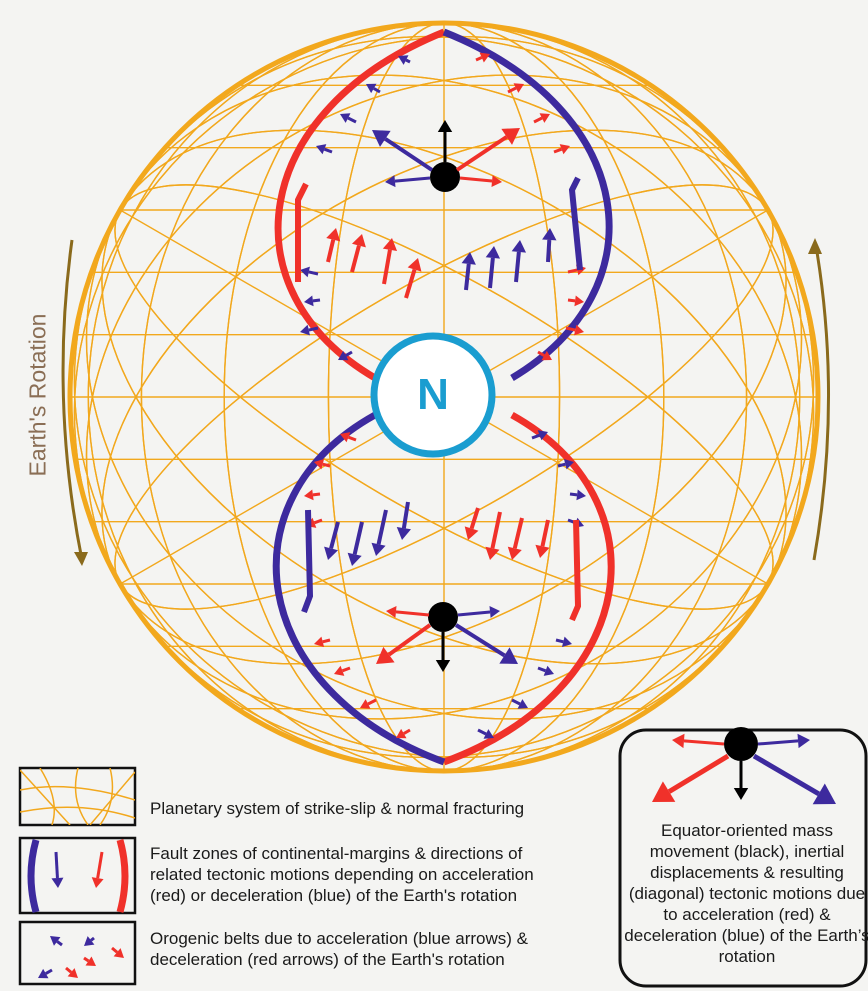 Image resolution: width=868 pixels, height=991 pixels. Describe the element at coordinates (510, 136) in the screenshot. I see `red-arrow-north-head` at that location.